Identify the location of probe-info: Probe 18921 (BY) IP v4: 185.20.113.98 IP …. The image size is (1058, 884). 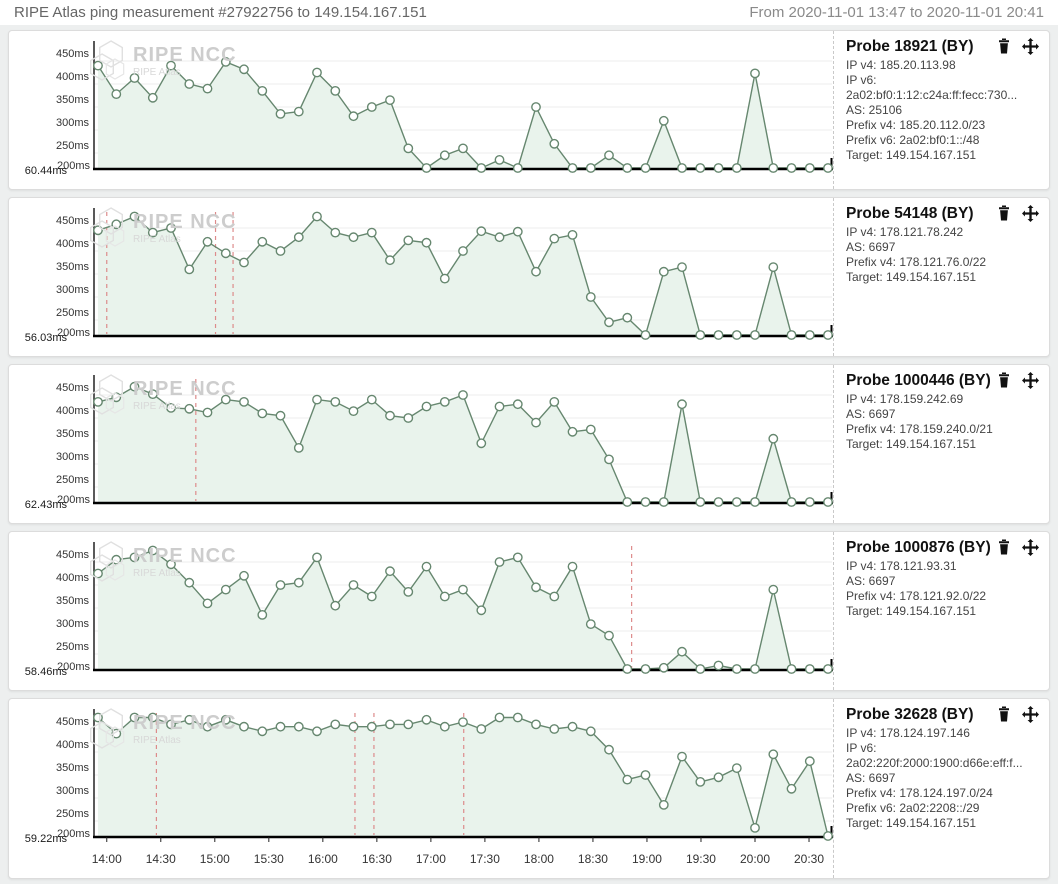
(941, 110).